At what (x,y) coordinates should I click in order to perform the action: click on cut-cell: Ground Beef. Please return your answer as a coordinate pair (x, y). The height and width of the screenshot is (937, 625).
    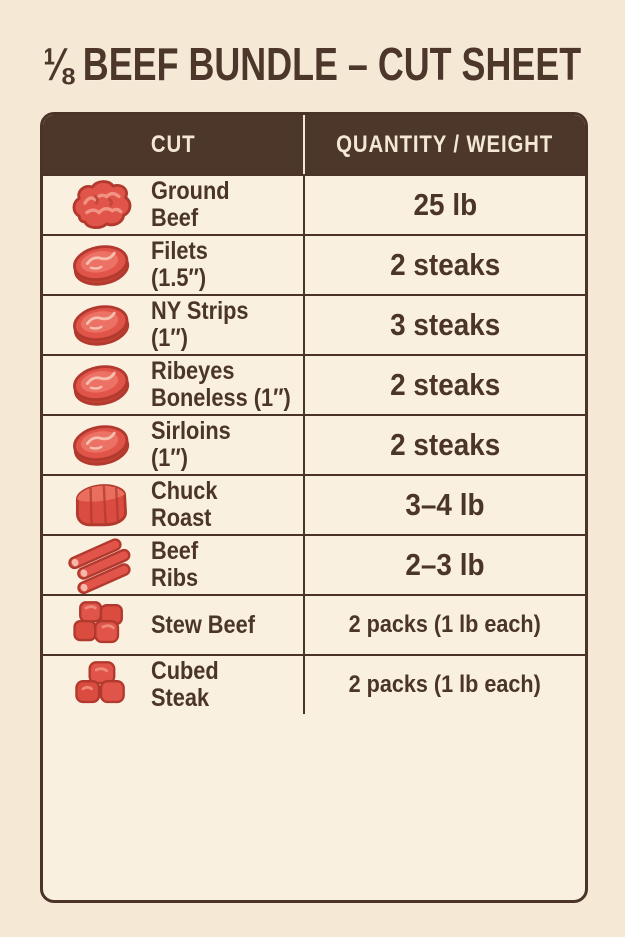
    Looking at the image, I should click on (173, 205).